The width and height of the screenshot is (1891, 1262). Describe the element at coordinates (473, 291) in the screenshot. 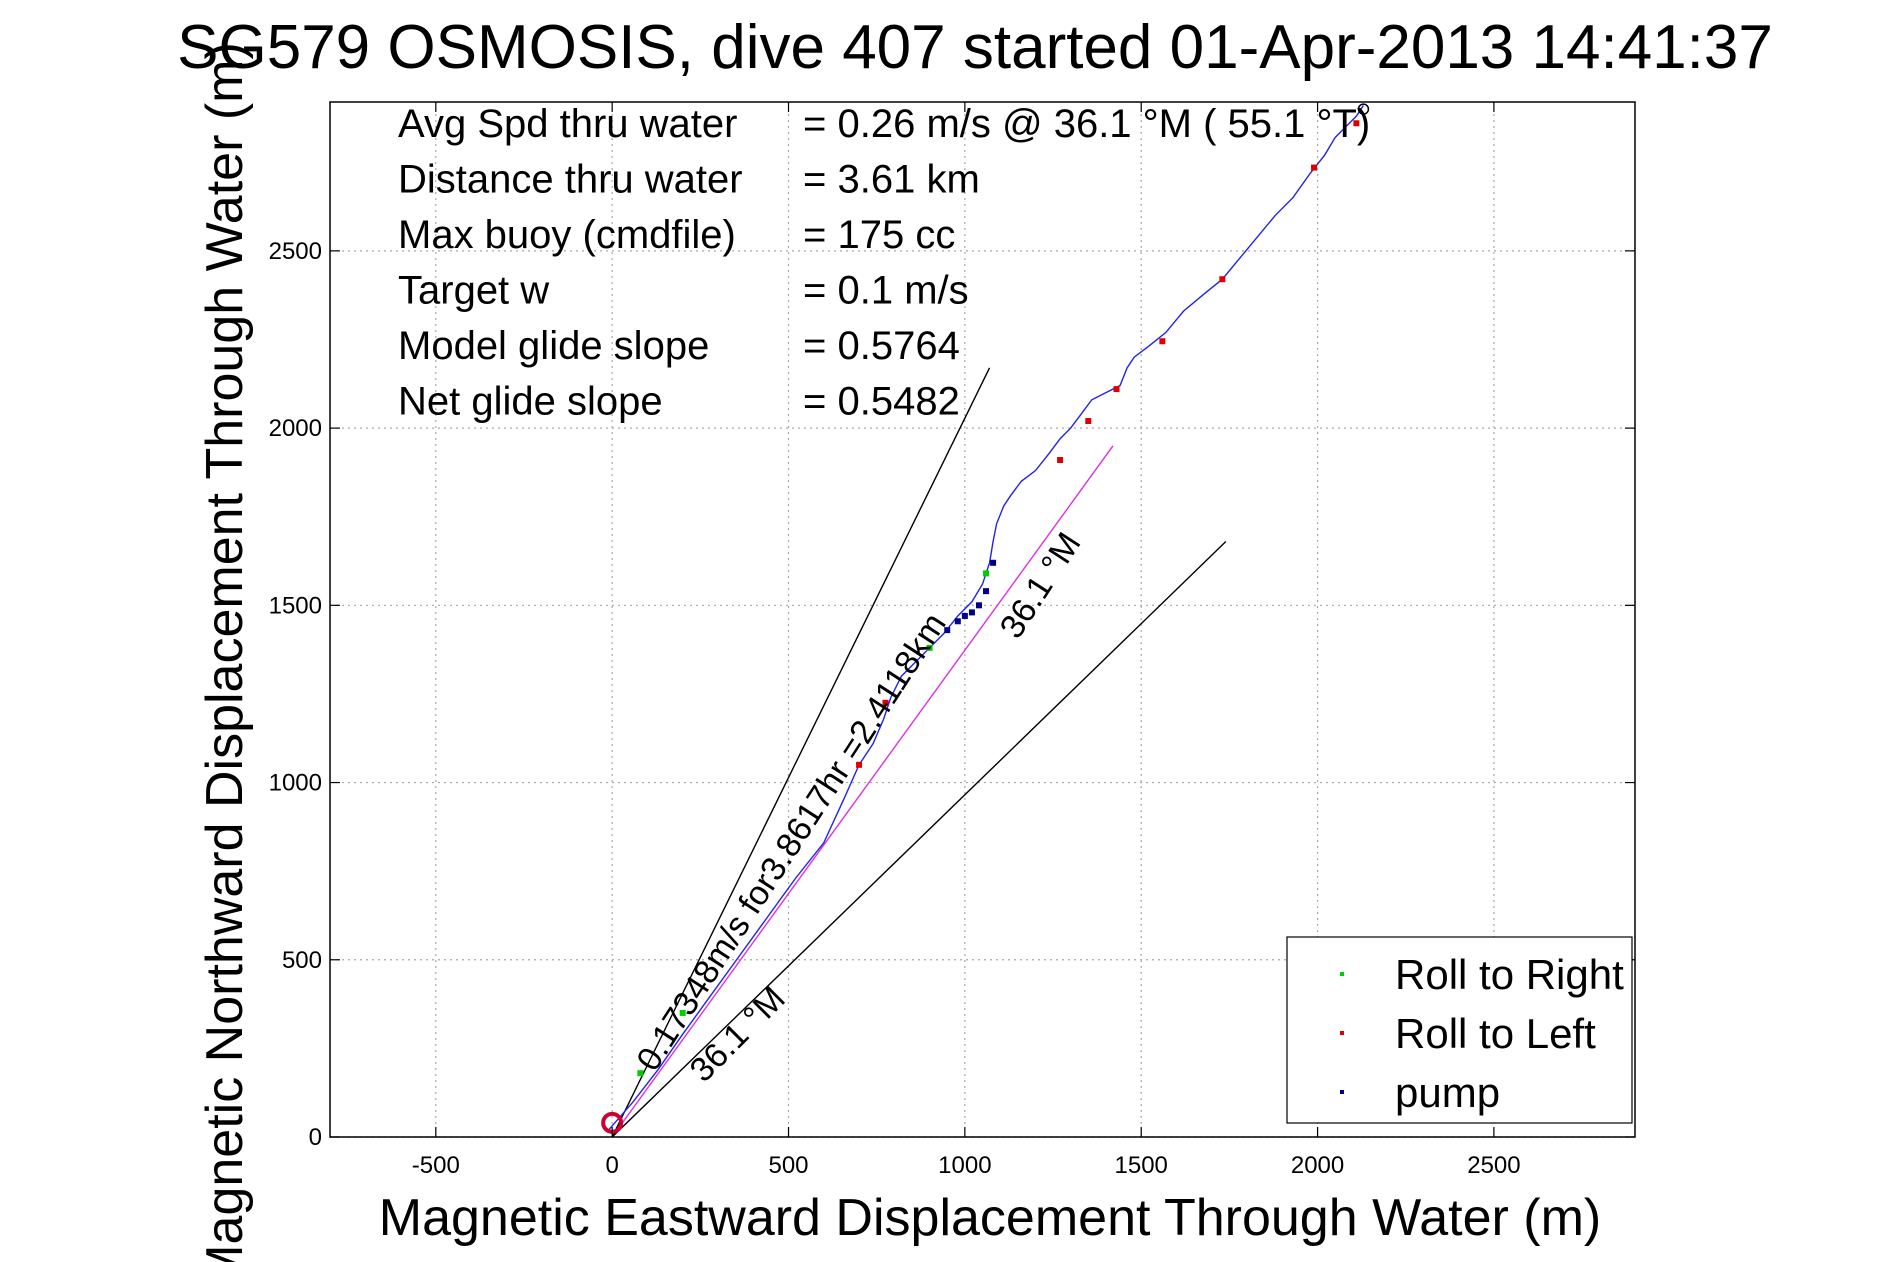

I see `stat-label: Target w` at that location.